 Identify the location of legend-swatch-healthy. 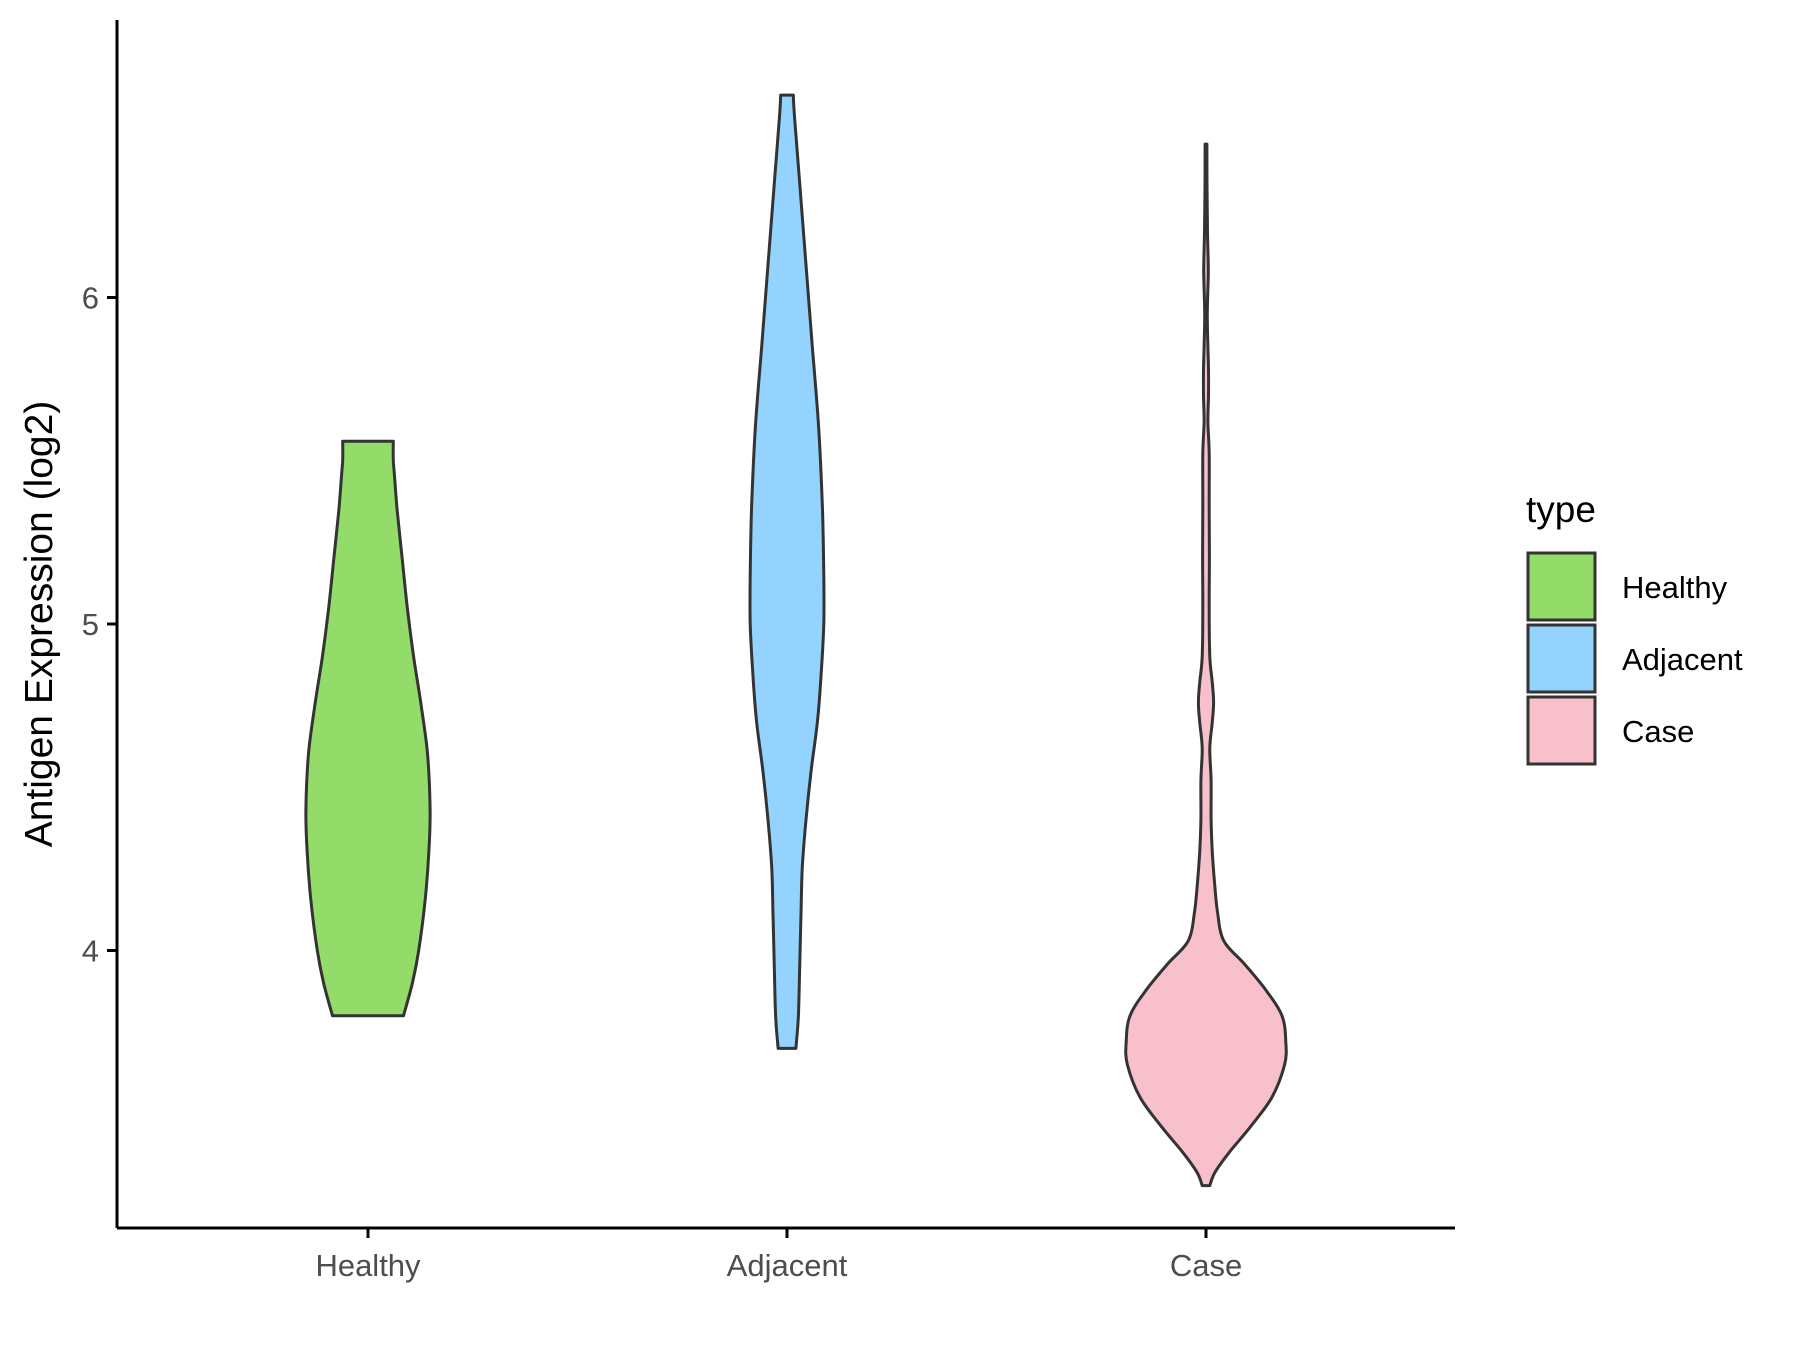
(1561, 586).